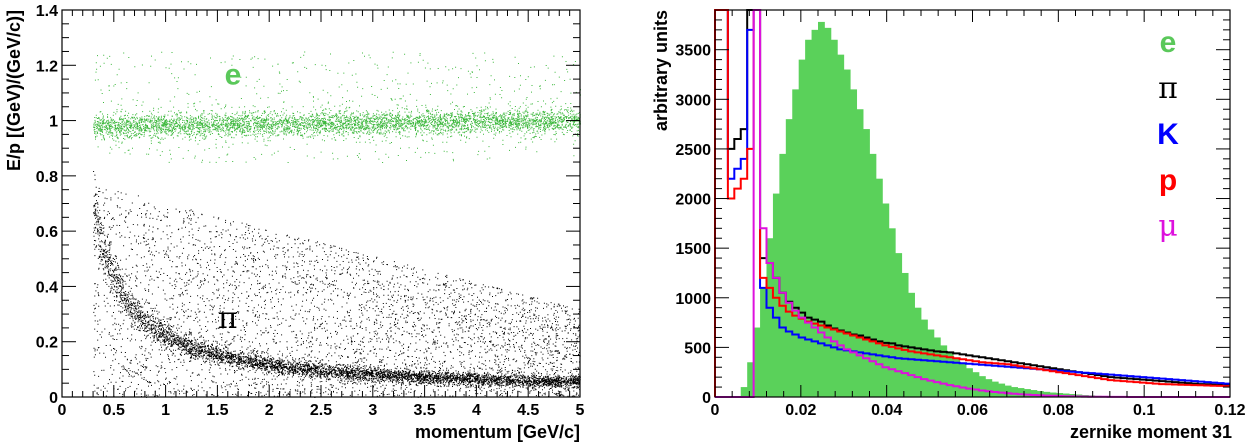 The height and width of the screenshot is (448, 1257). I want to click on left-y-tick-label: 1, so click(53, 122).